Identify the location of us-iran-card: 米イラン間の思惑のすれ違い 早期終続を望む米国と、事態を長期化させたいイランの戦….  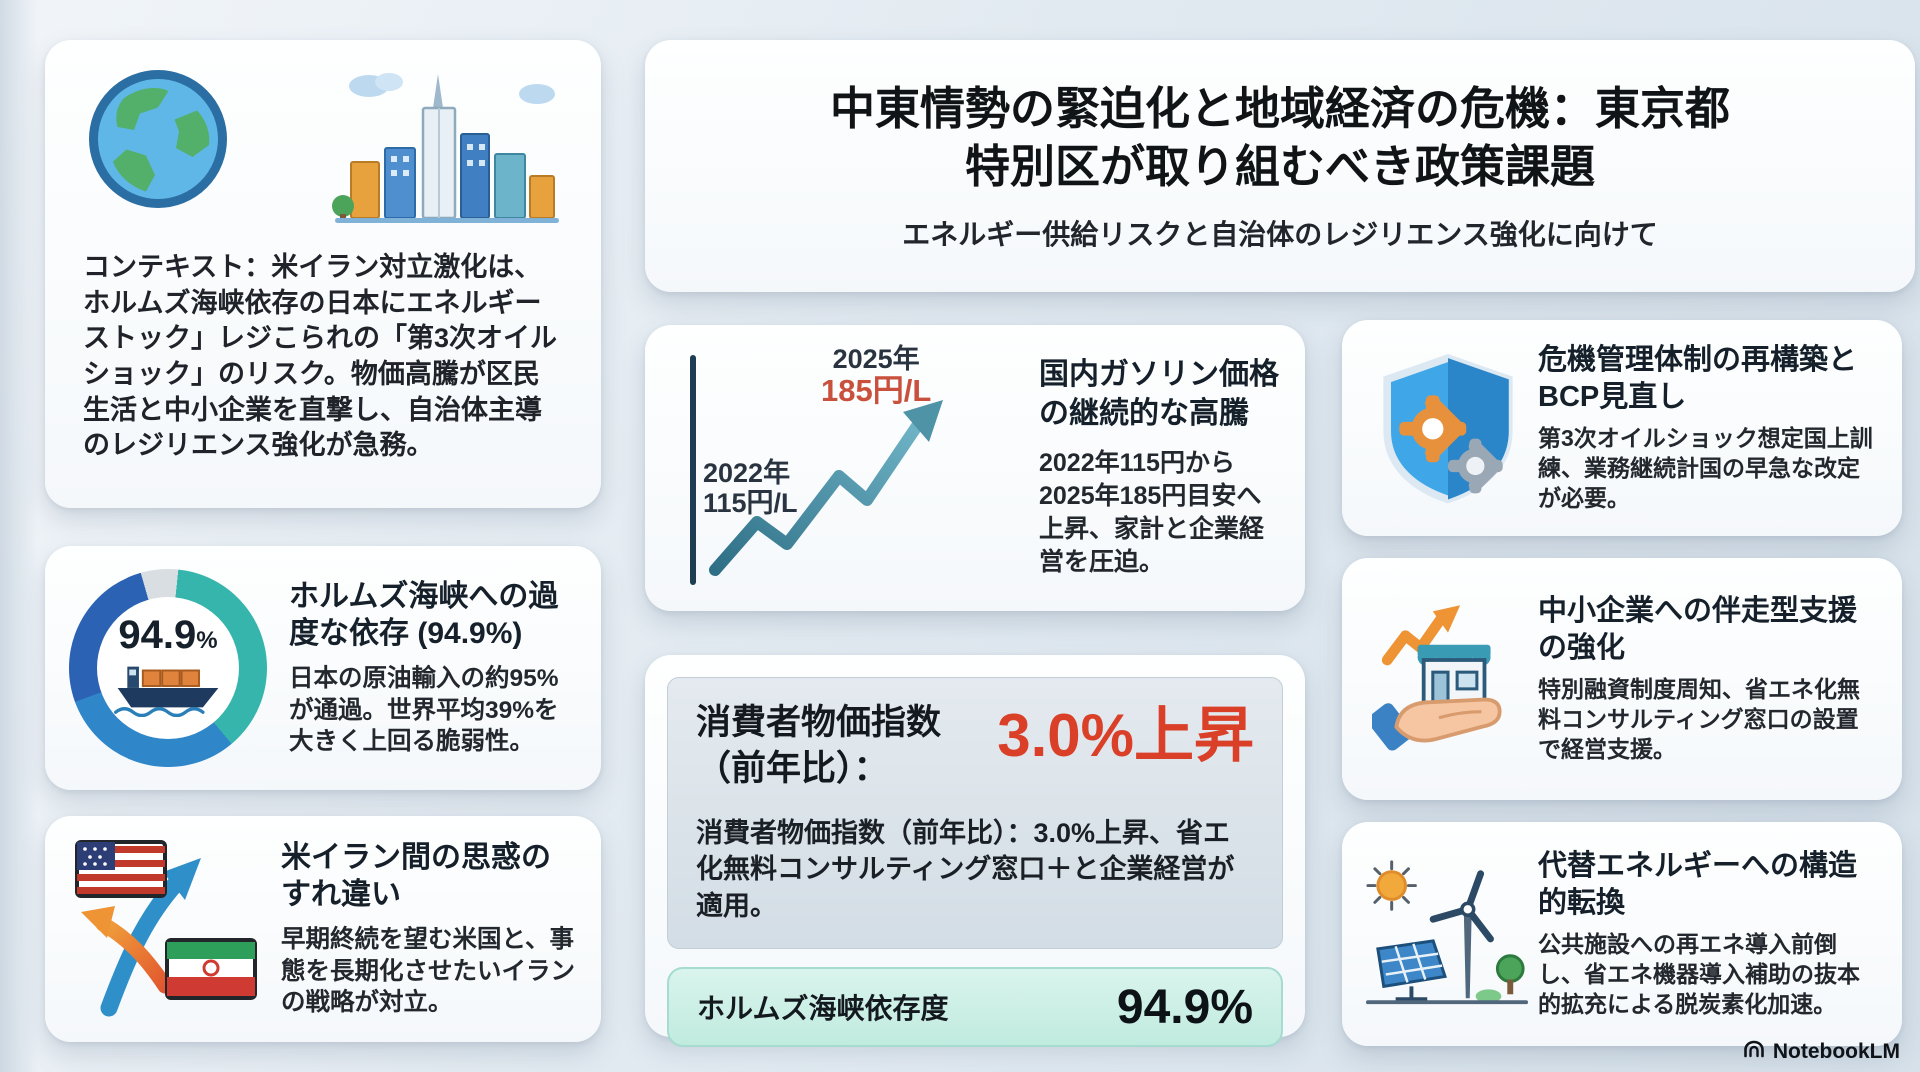
(323, 929).